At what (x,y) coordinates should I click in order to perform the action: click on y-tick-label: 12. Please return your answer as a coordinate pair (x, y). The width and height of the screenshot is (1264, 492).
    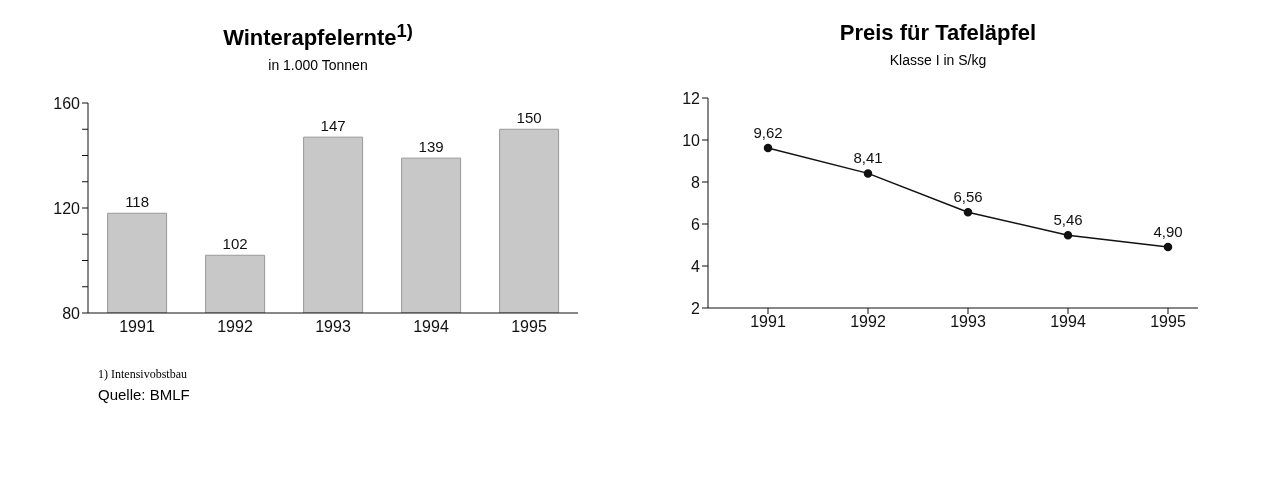
    Looking at the image, I should click on (691, 98).